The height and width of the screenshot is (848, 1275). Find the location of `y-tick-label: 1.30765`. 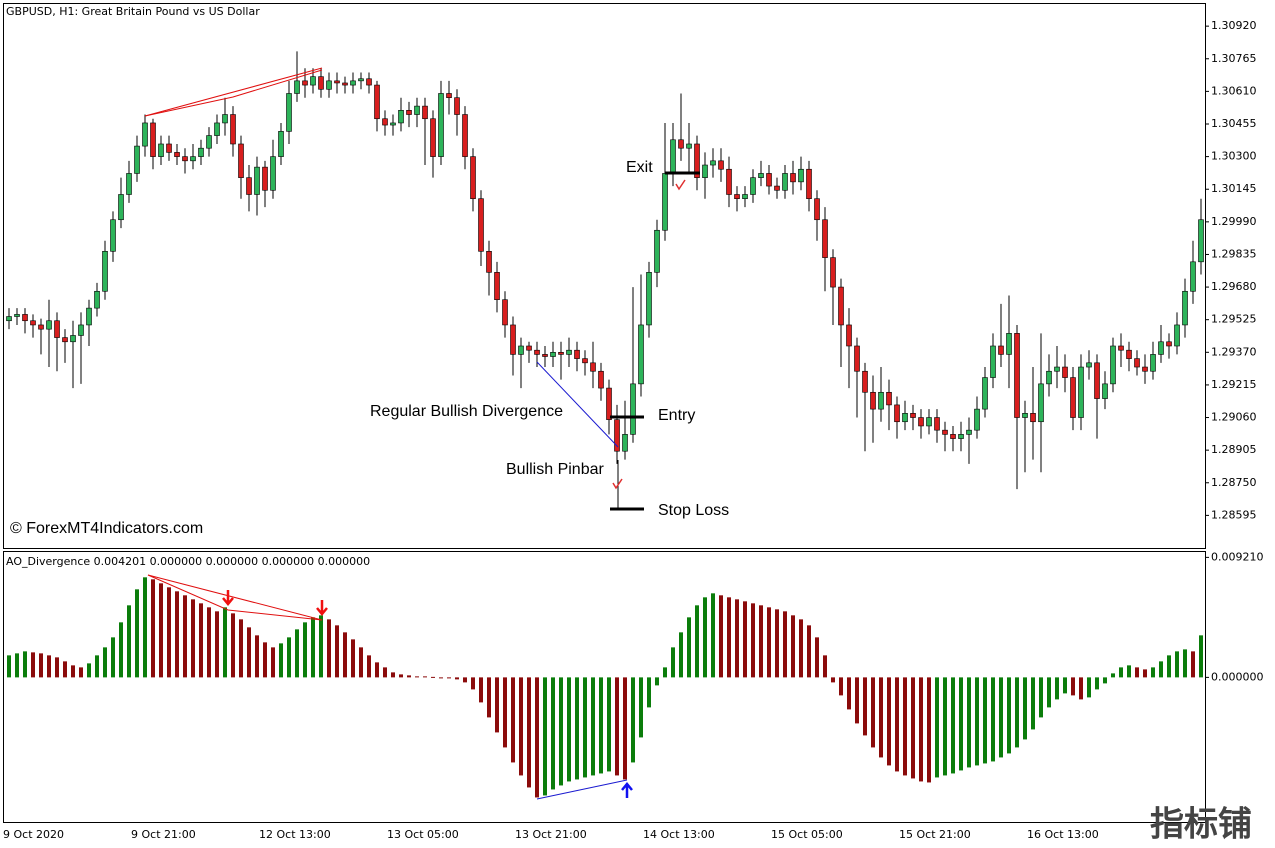

y-tick-label: 1.30765 is located at coordinates (1234, 58).